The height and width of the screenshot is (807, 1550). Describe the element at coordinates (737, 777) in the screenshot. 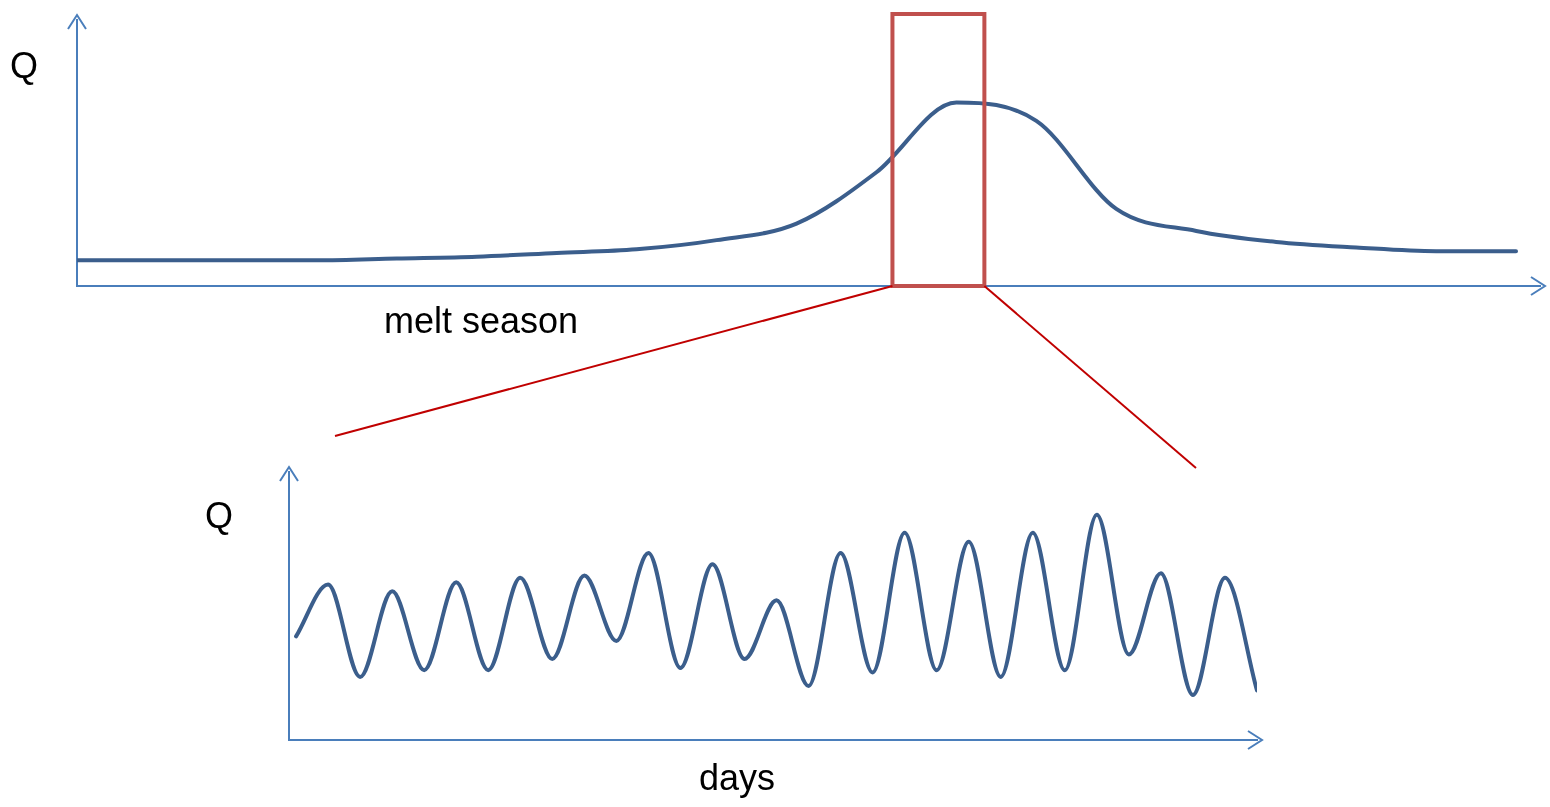

I see `x-axis-title: days` at that location.